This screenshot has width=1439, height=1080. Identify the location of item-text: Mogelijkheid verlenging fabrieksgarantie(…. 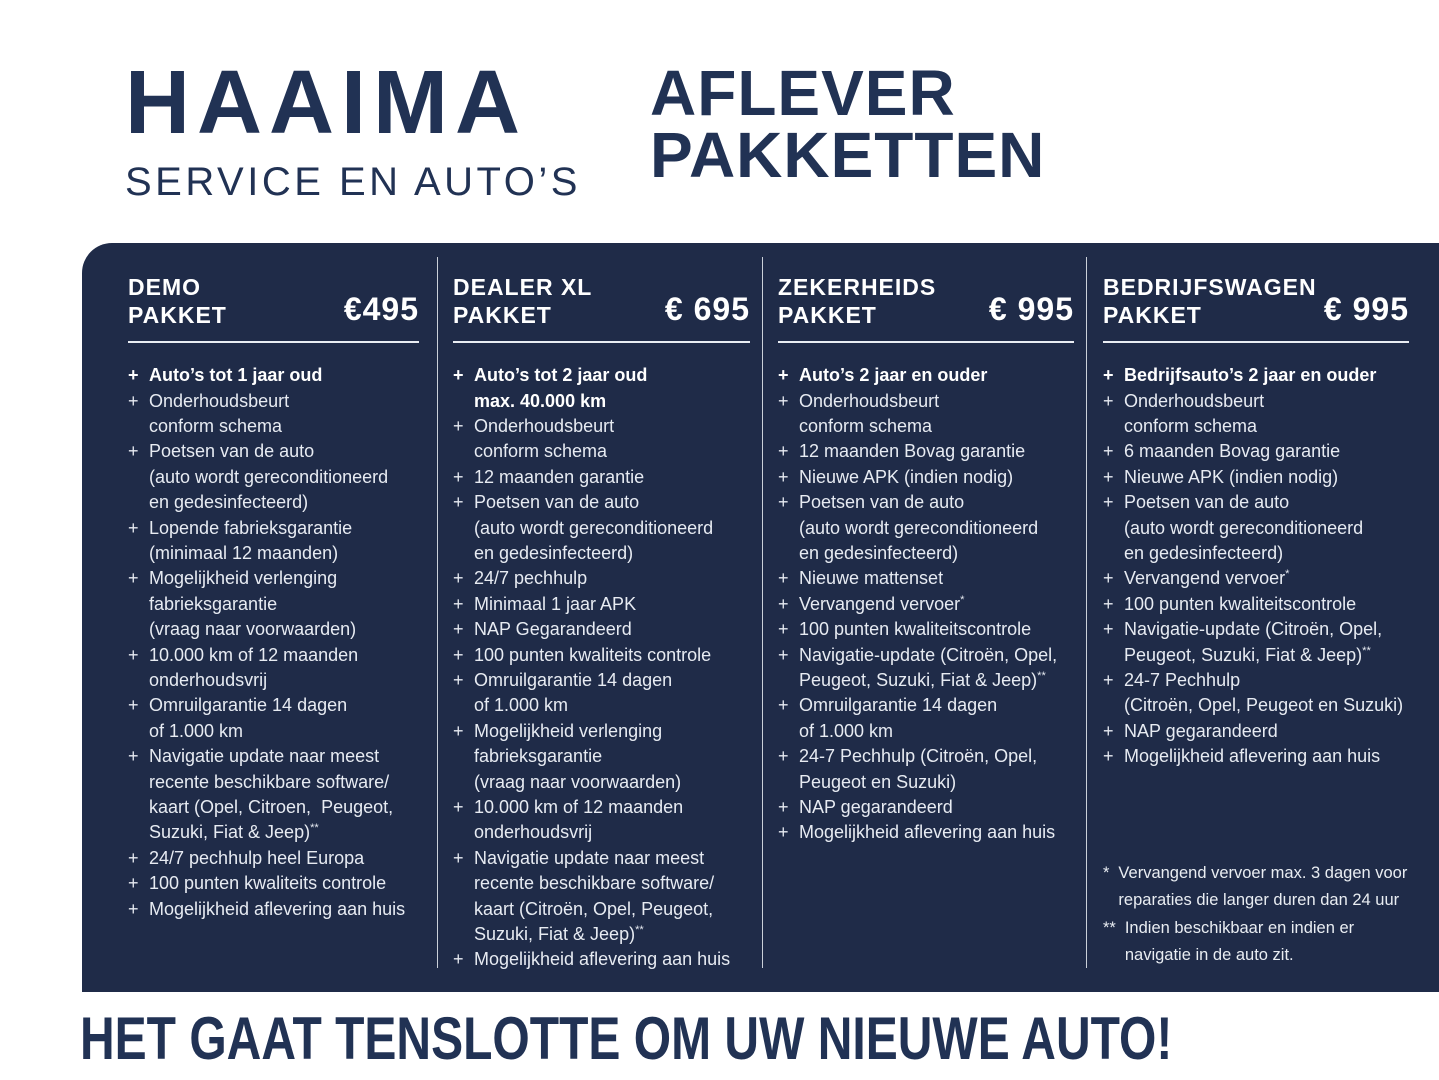
(253, 604).